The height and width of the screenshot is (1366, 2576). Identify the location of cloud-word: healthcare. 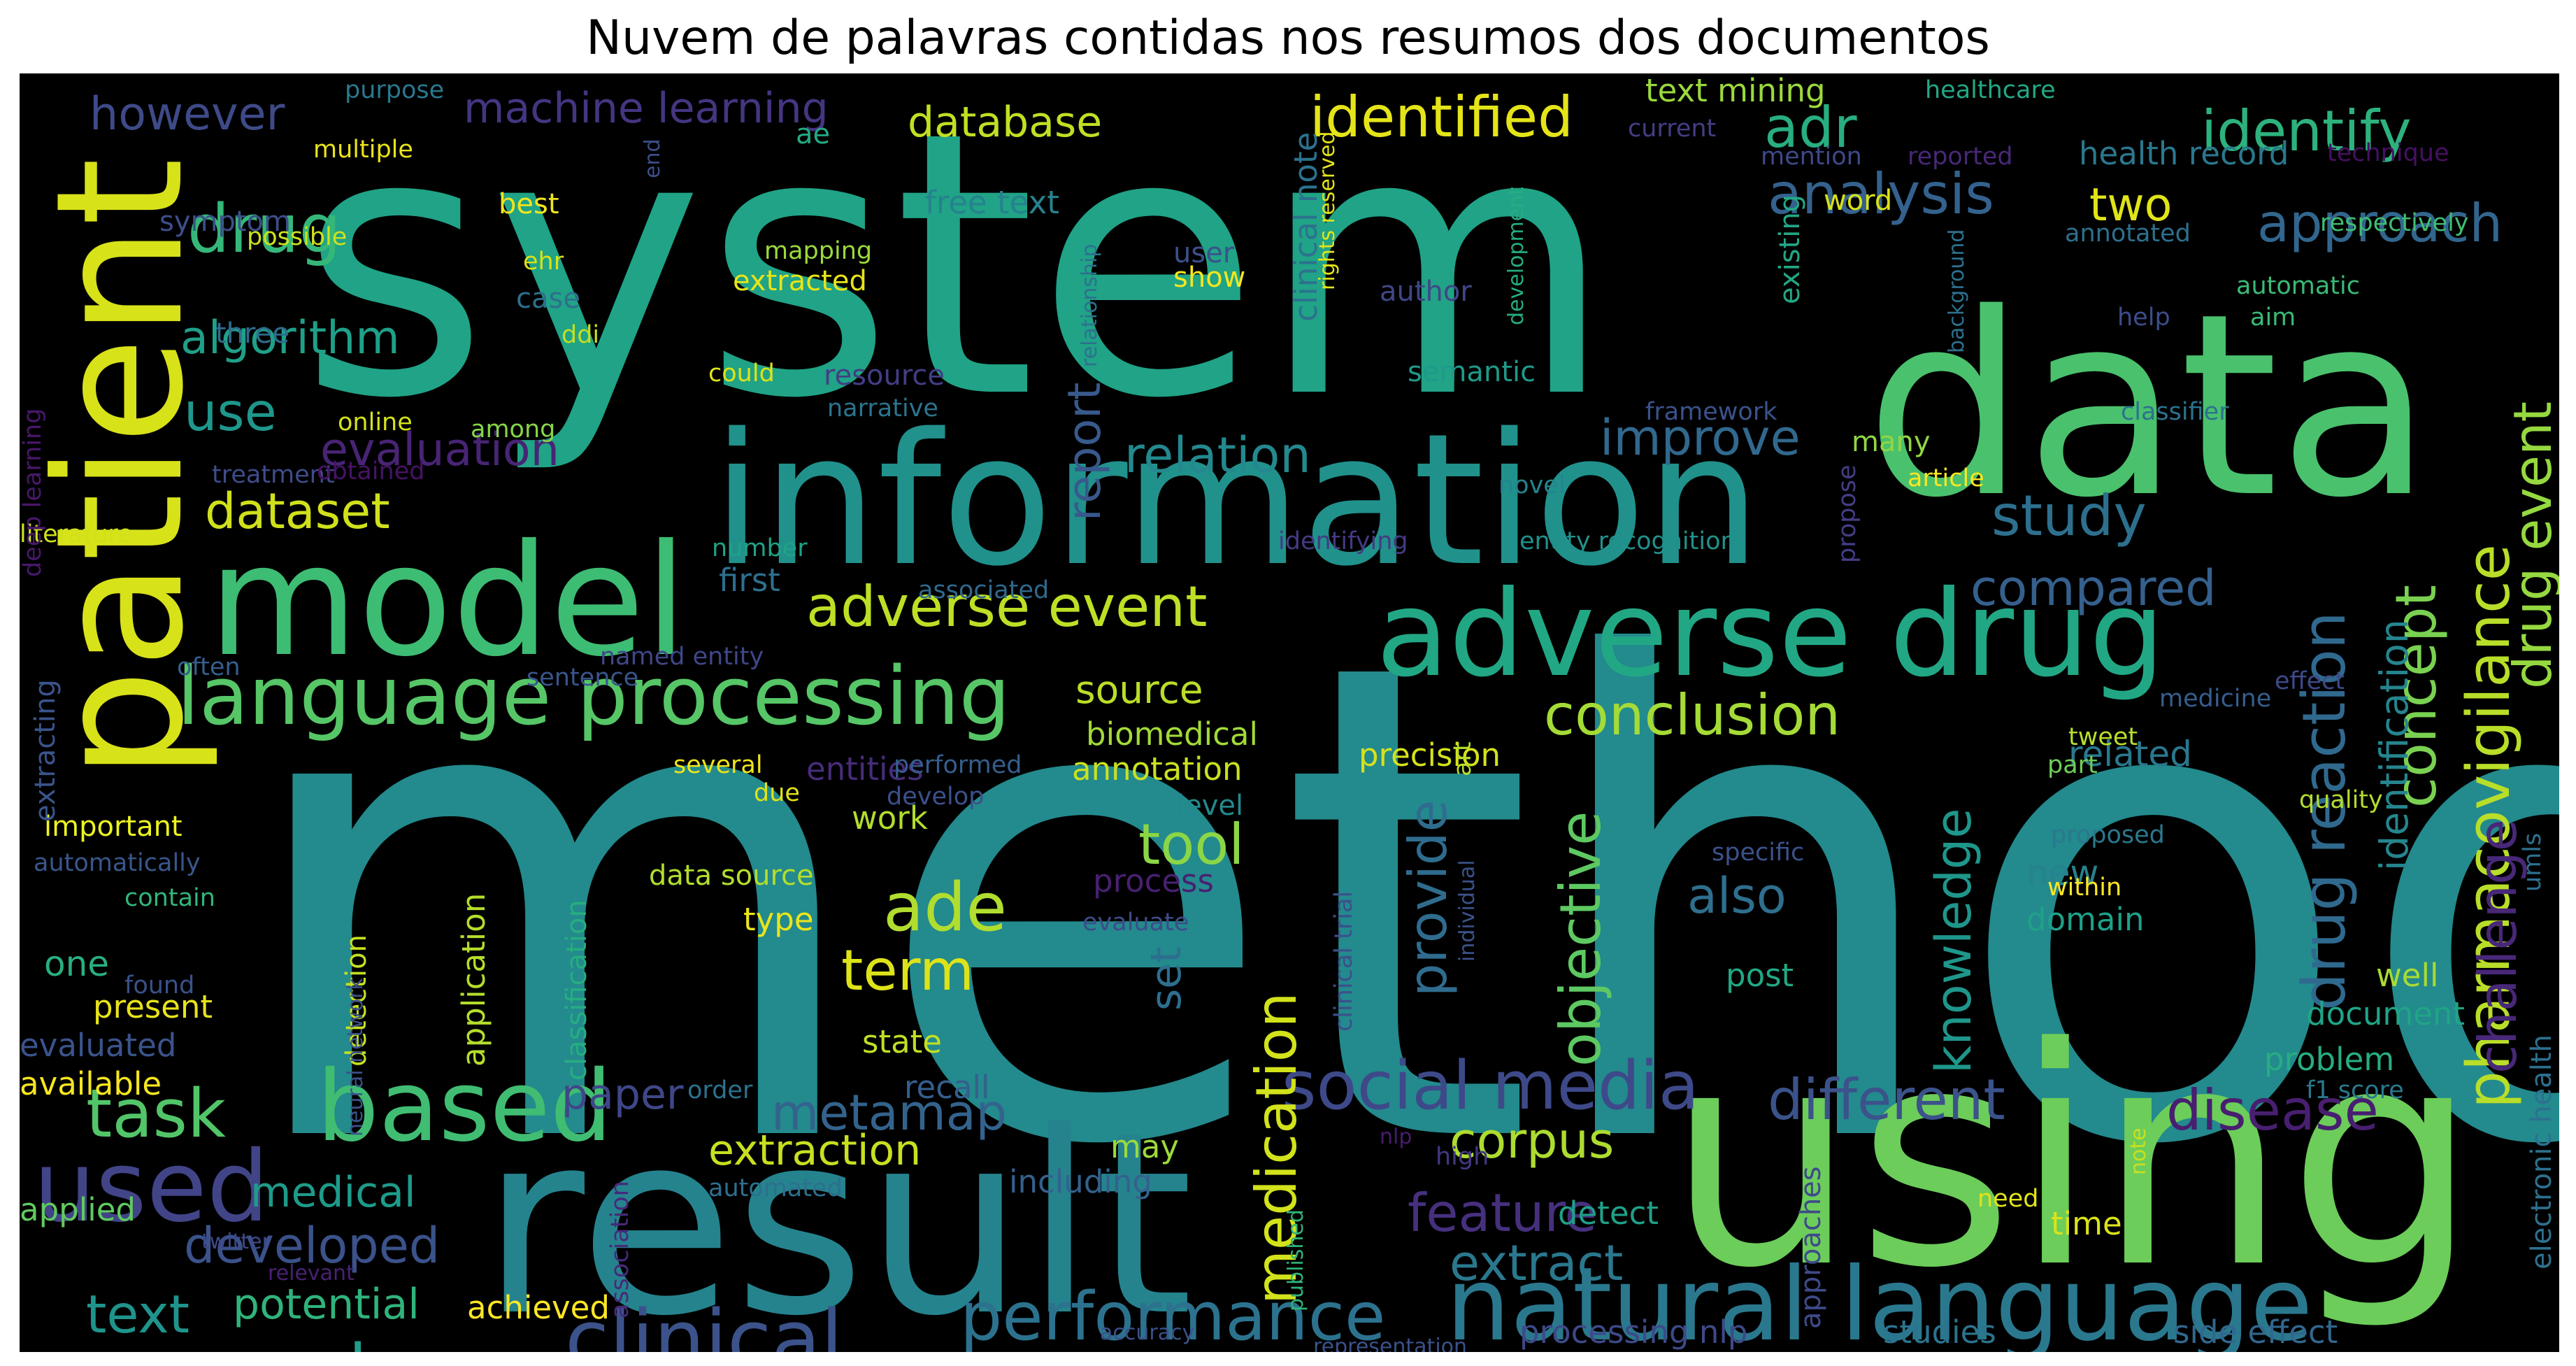
(1990, 90).